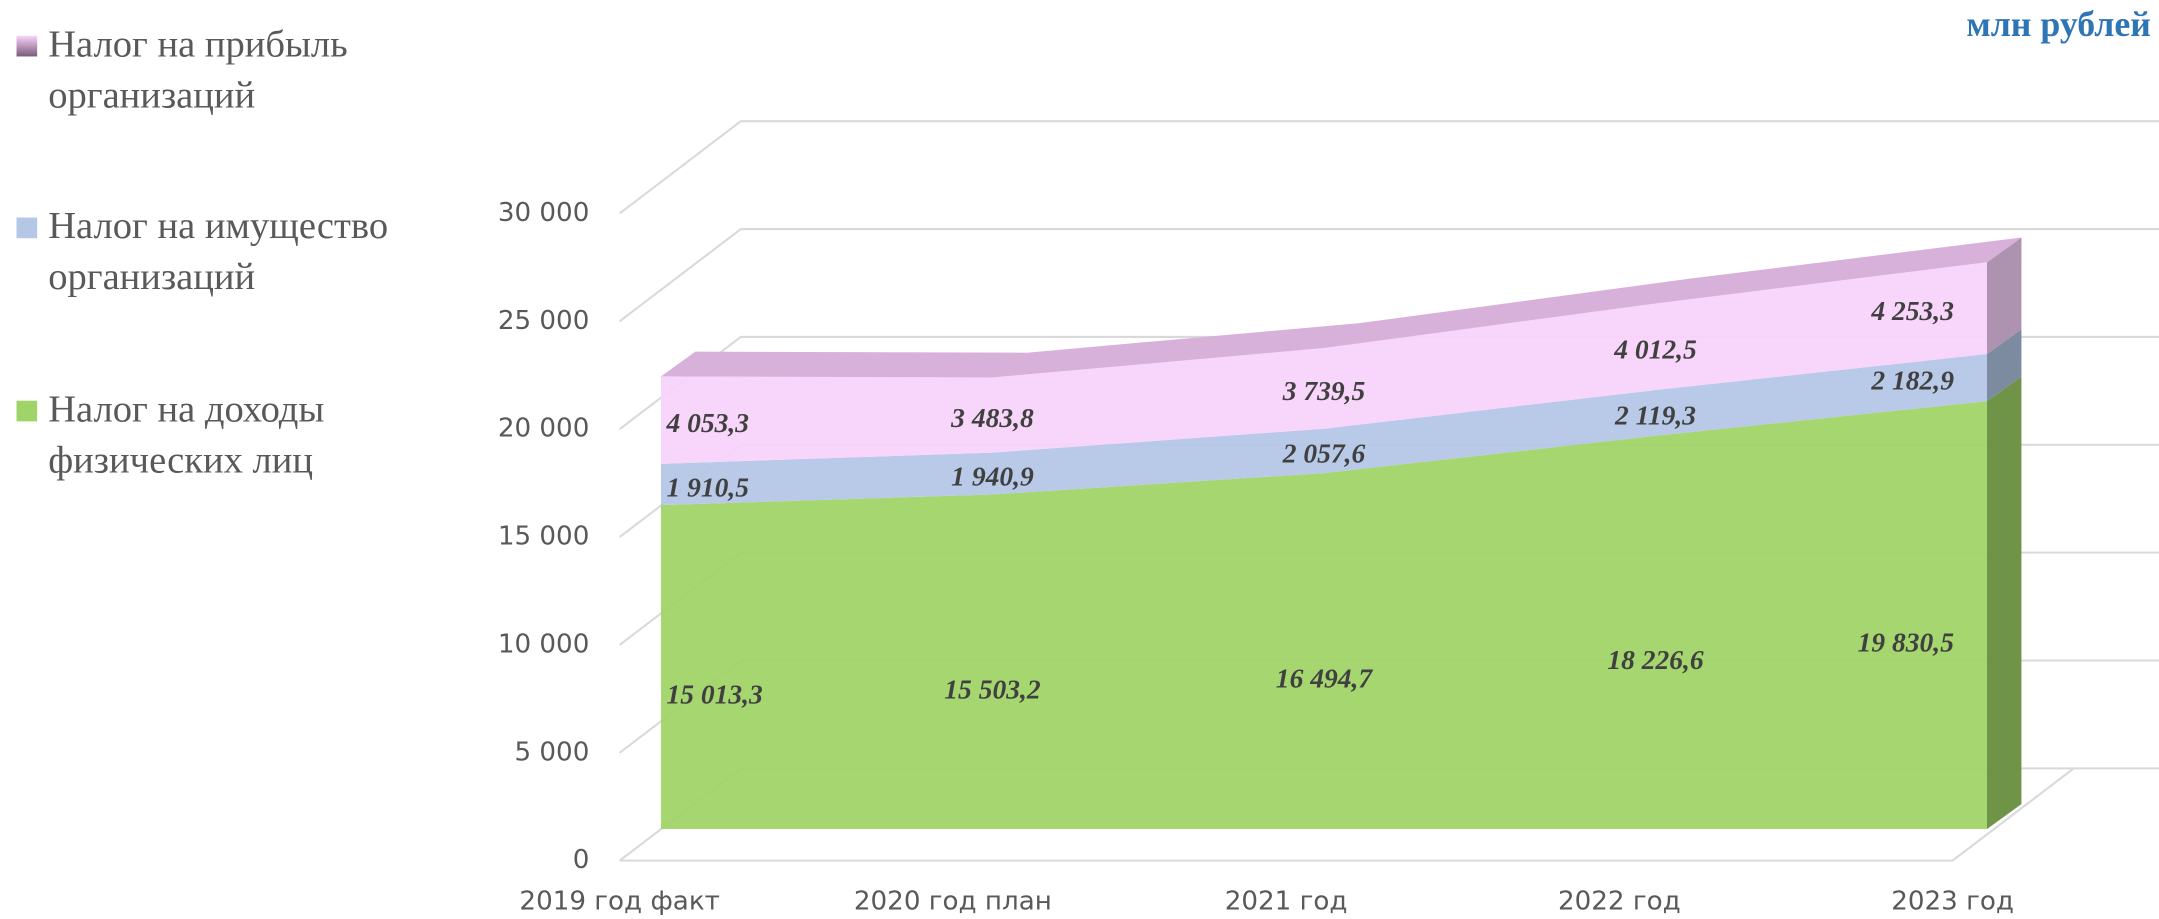 The width and height of the screenshot is (2159, 919). Describe the element at coordinates (1347, 814) in the screenshot. I see `axis-line` at that location.